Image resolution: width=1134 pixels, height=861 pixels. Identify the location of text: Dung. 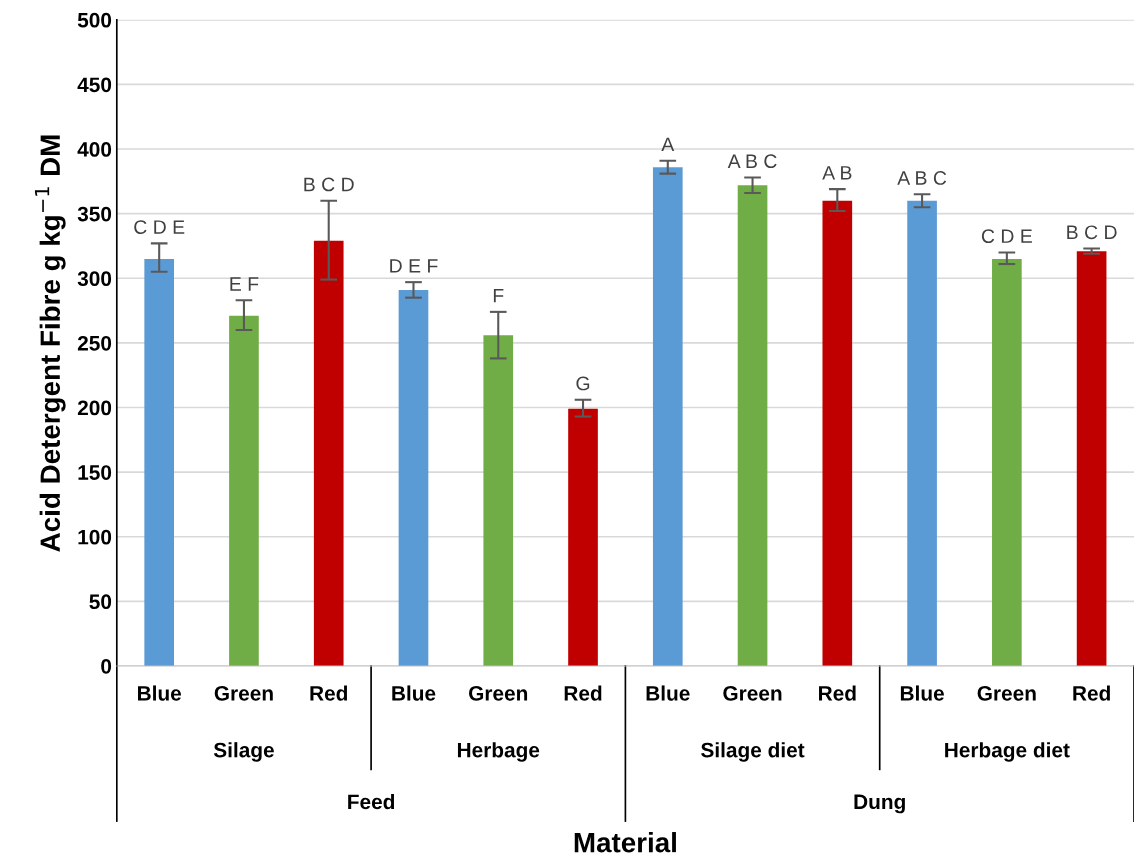
(879, 804).